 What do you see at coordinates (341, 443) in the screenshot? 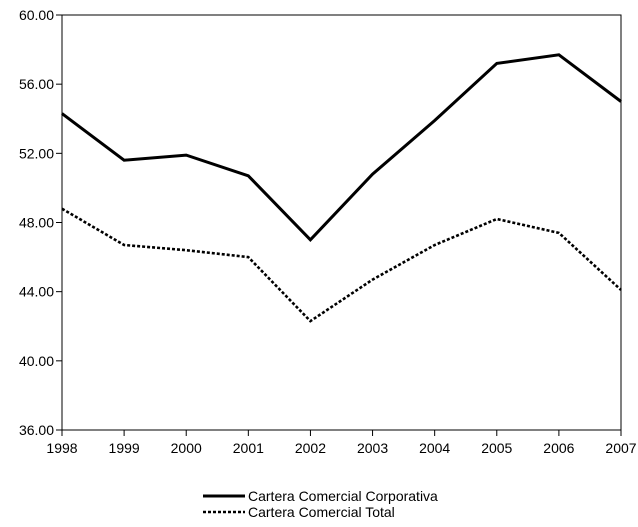
I see `x-axis-ticks: 1998 1999 2000 2001 2002 2003 2004 2005 2006 2007` at bounding box center [341, 443].